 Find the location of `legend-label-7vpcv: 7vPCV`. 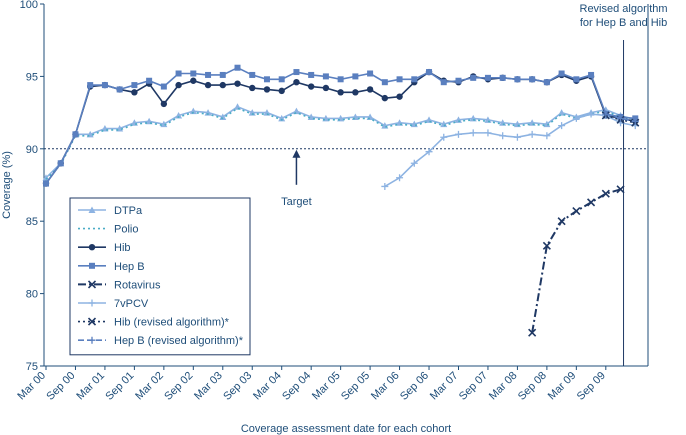

legend-label-7vpcv: 7vPCV is located at coordinates (131, 304).